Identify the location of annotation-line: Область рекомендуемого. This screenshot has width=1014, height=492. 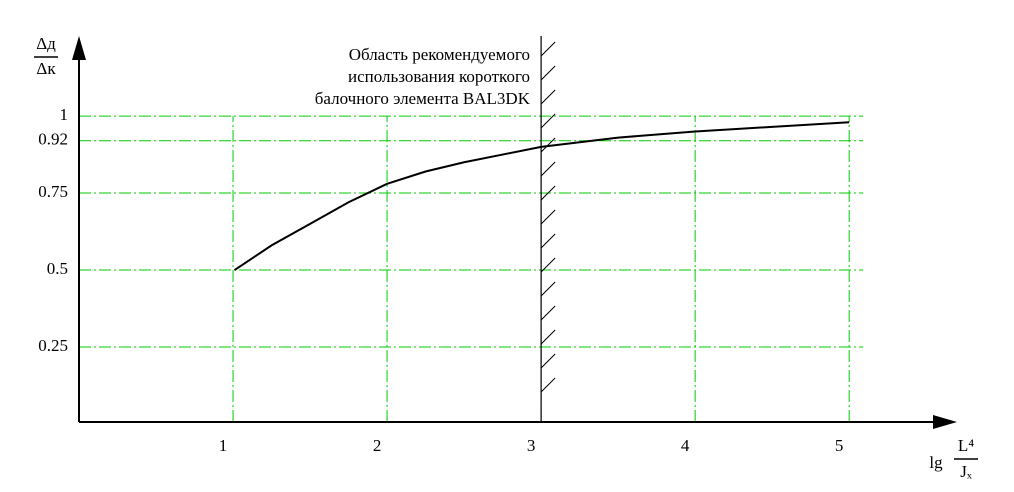
(439, 54).